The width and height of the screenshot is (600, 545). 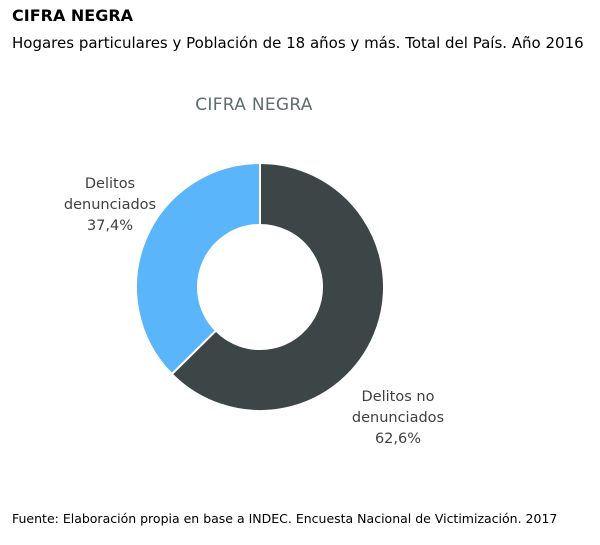 What do you see at coordinates (110, 205) in the screenshot?
I see `slice-label-1-line-1: denunciados` at bounding box center [110, 205].